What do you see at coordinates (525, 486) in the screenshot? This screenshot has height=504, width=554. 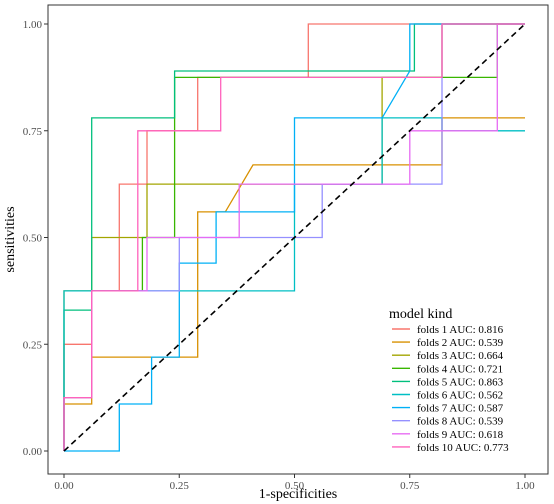 I see `x-tick-label: 1.00` at bounding box center [525, 486].